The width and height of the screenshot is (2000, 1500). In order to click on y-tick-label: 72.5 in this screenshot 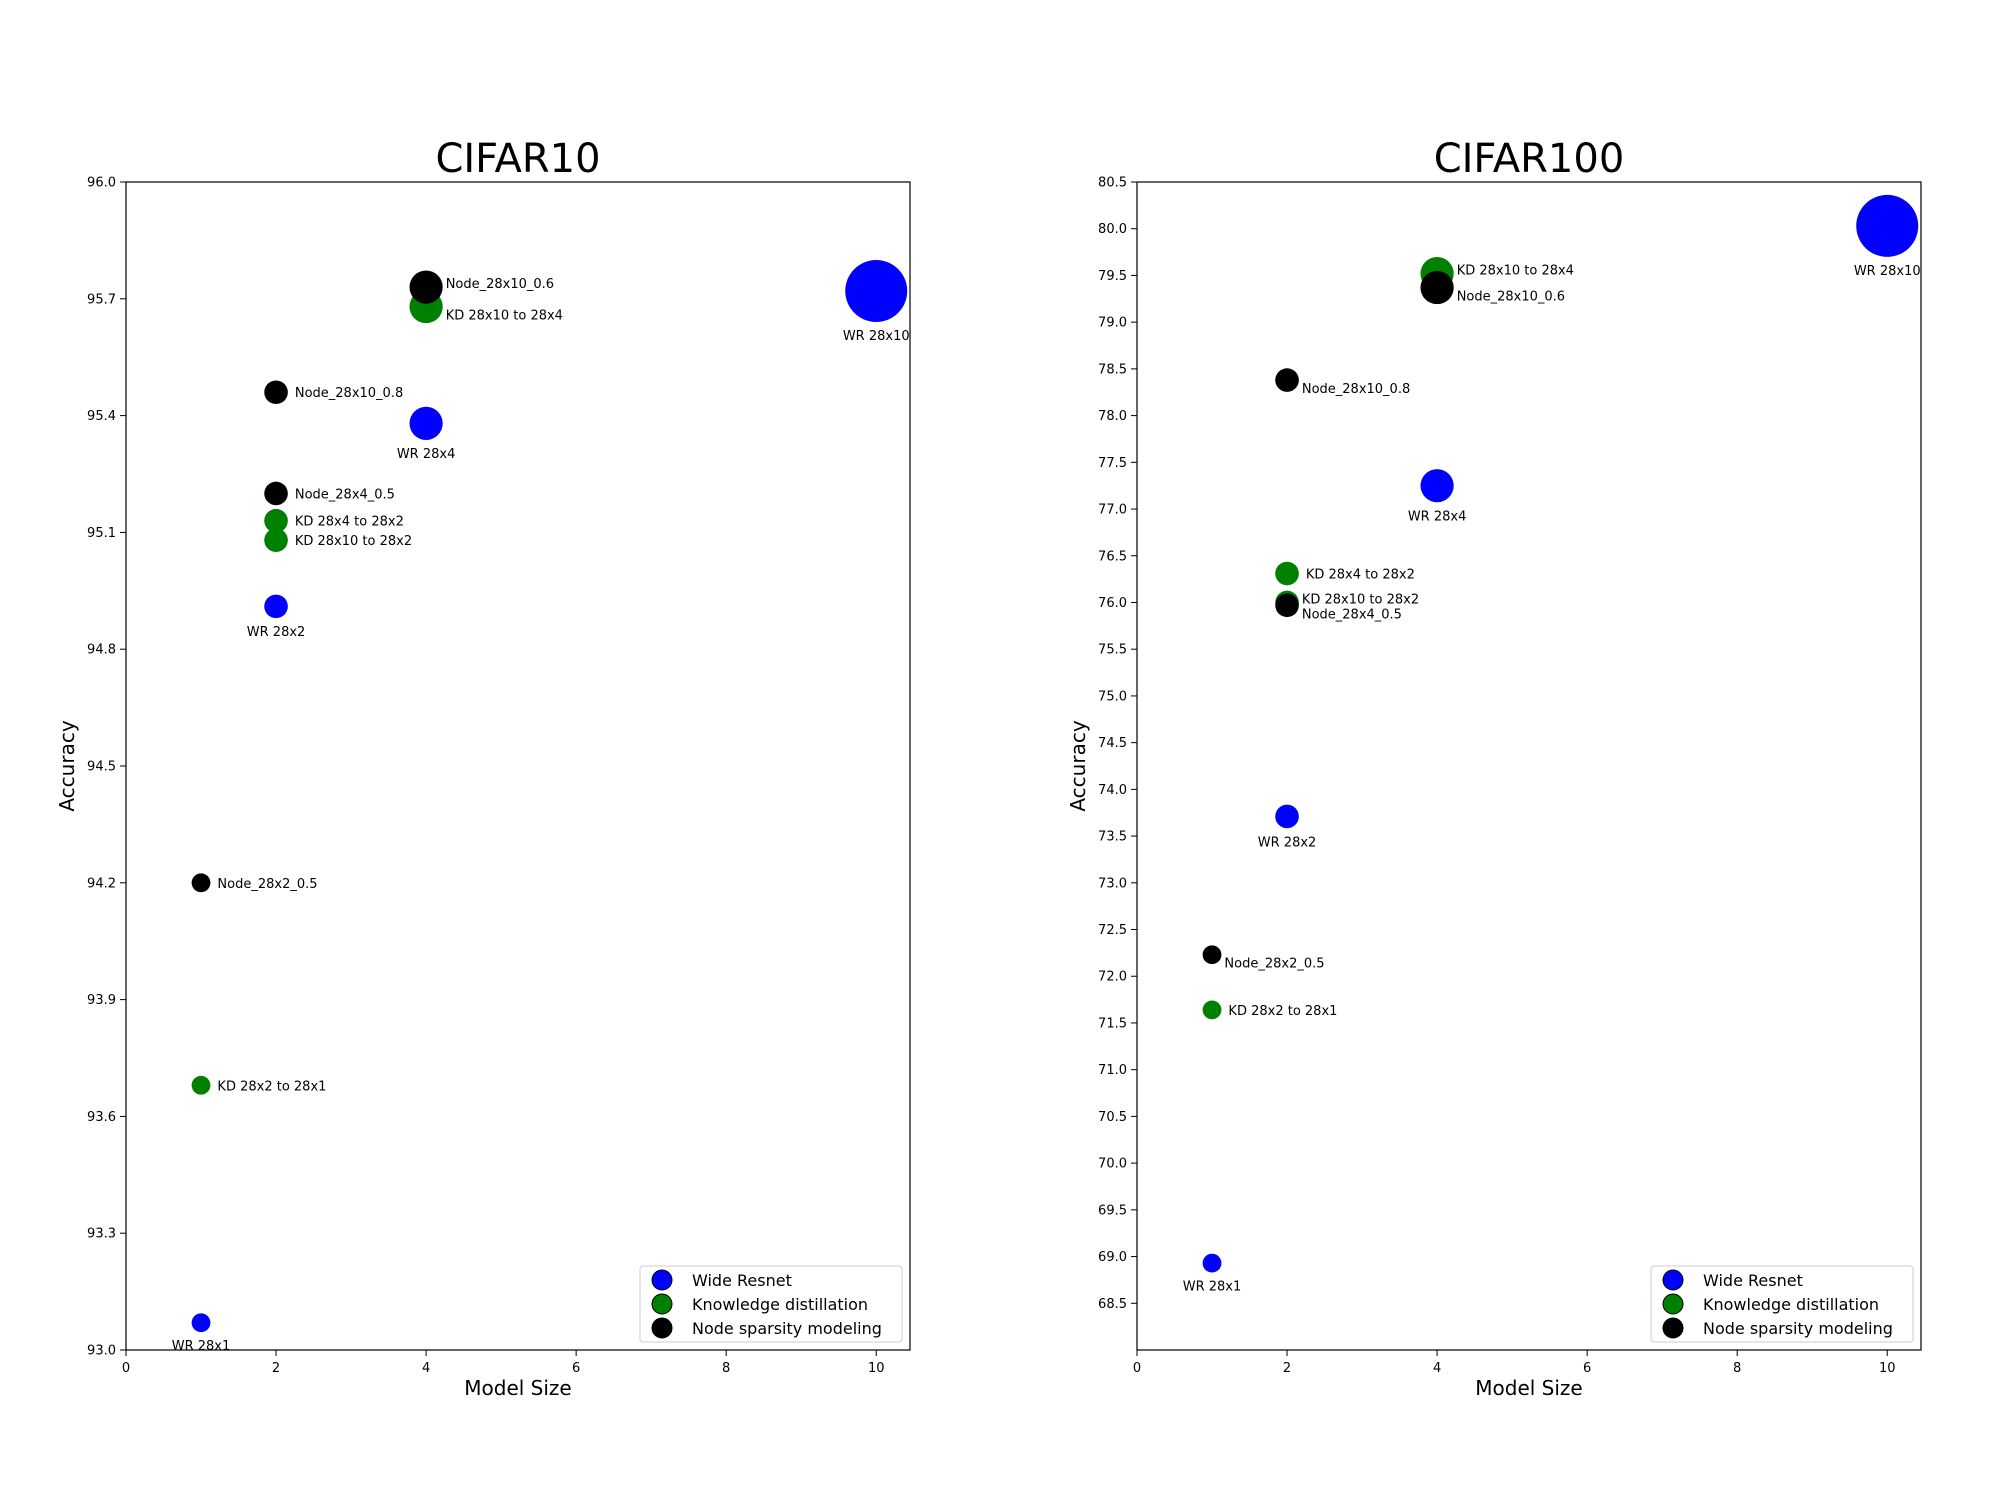, I will do `click(1112, 930)`.